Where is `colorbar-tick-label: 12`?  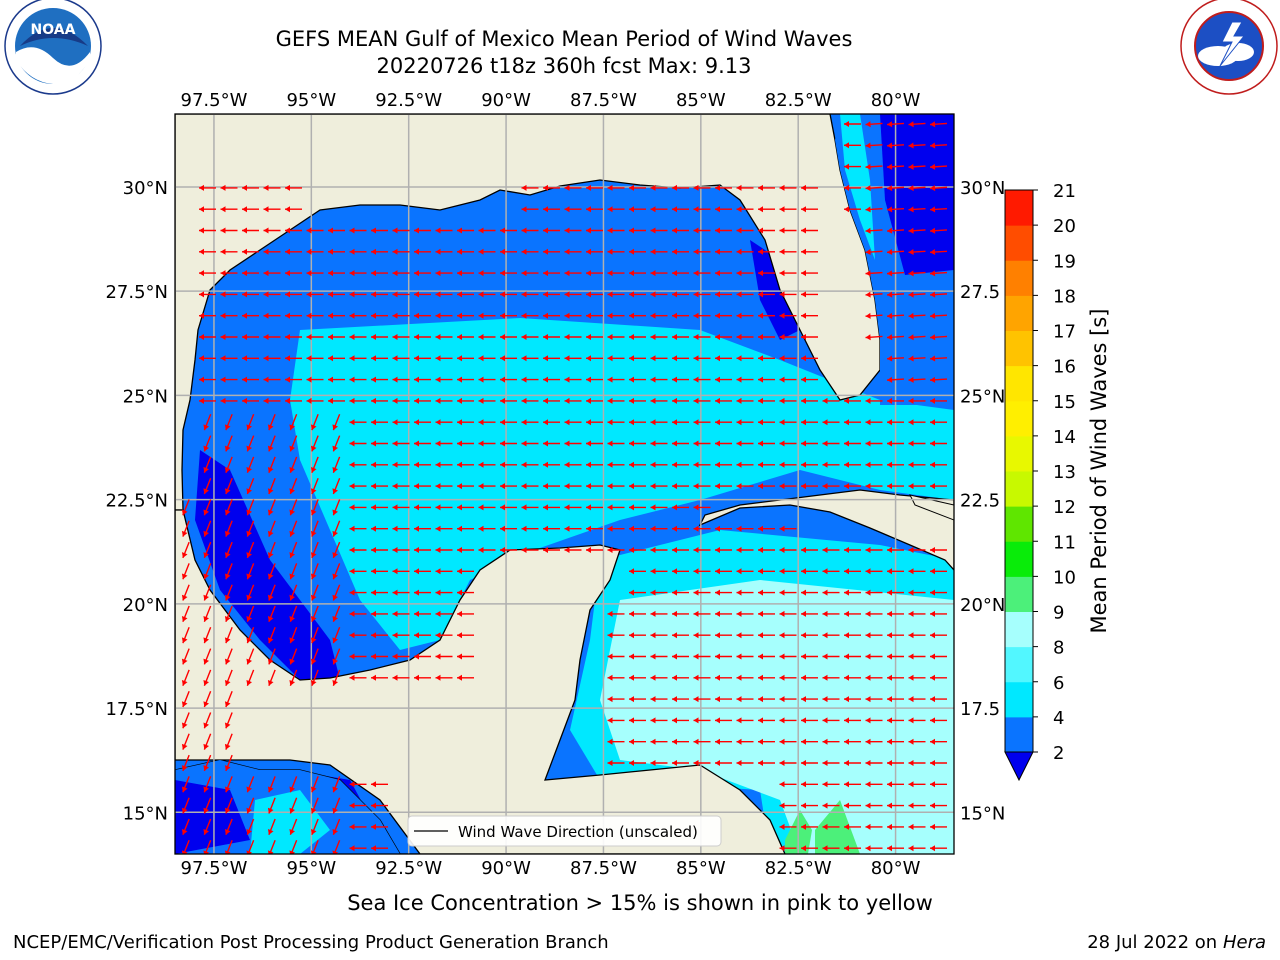 colorbar-tick-label: 12 is located at coordinates (1064, 507).